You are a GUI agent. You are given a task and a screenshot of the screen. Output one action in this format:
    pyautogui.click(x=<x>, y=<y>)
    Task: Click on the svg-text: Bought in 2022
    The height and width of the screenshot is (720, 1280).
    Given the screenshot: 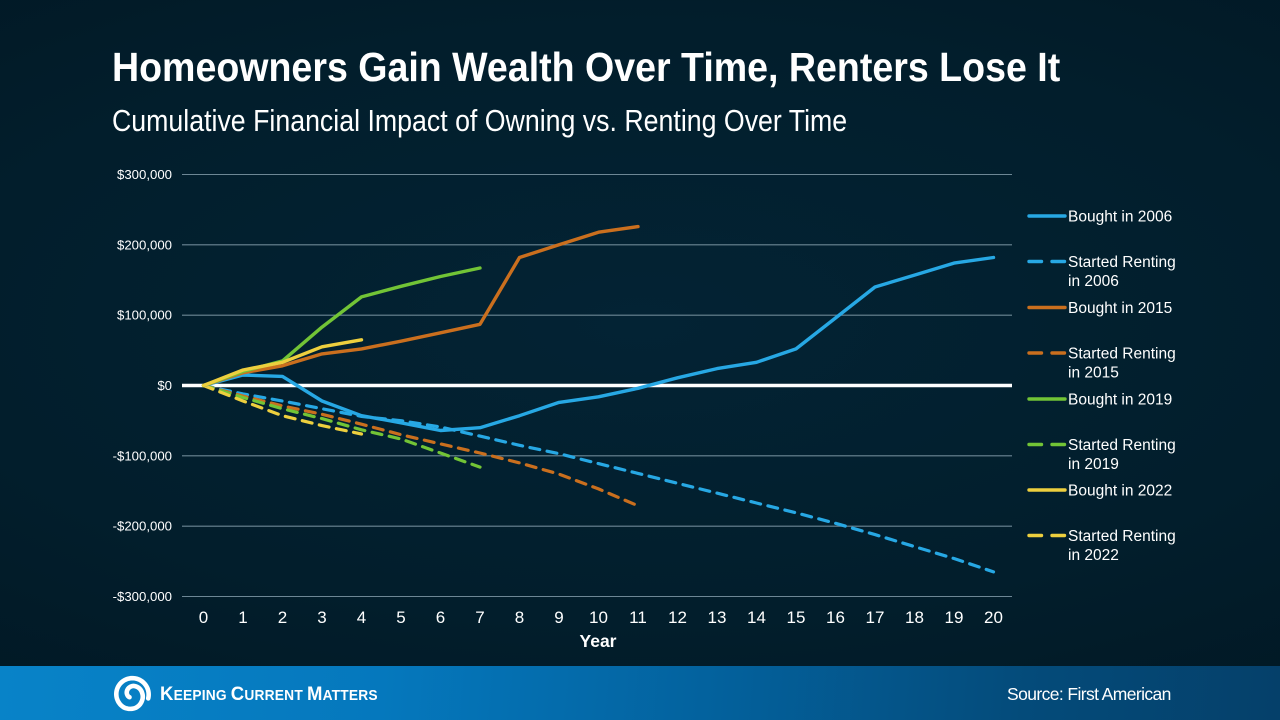 What is the action you would take?
    pyautogui.click(x=1120, y=491)
    